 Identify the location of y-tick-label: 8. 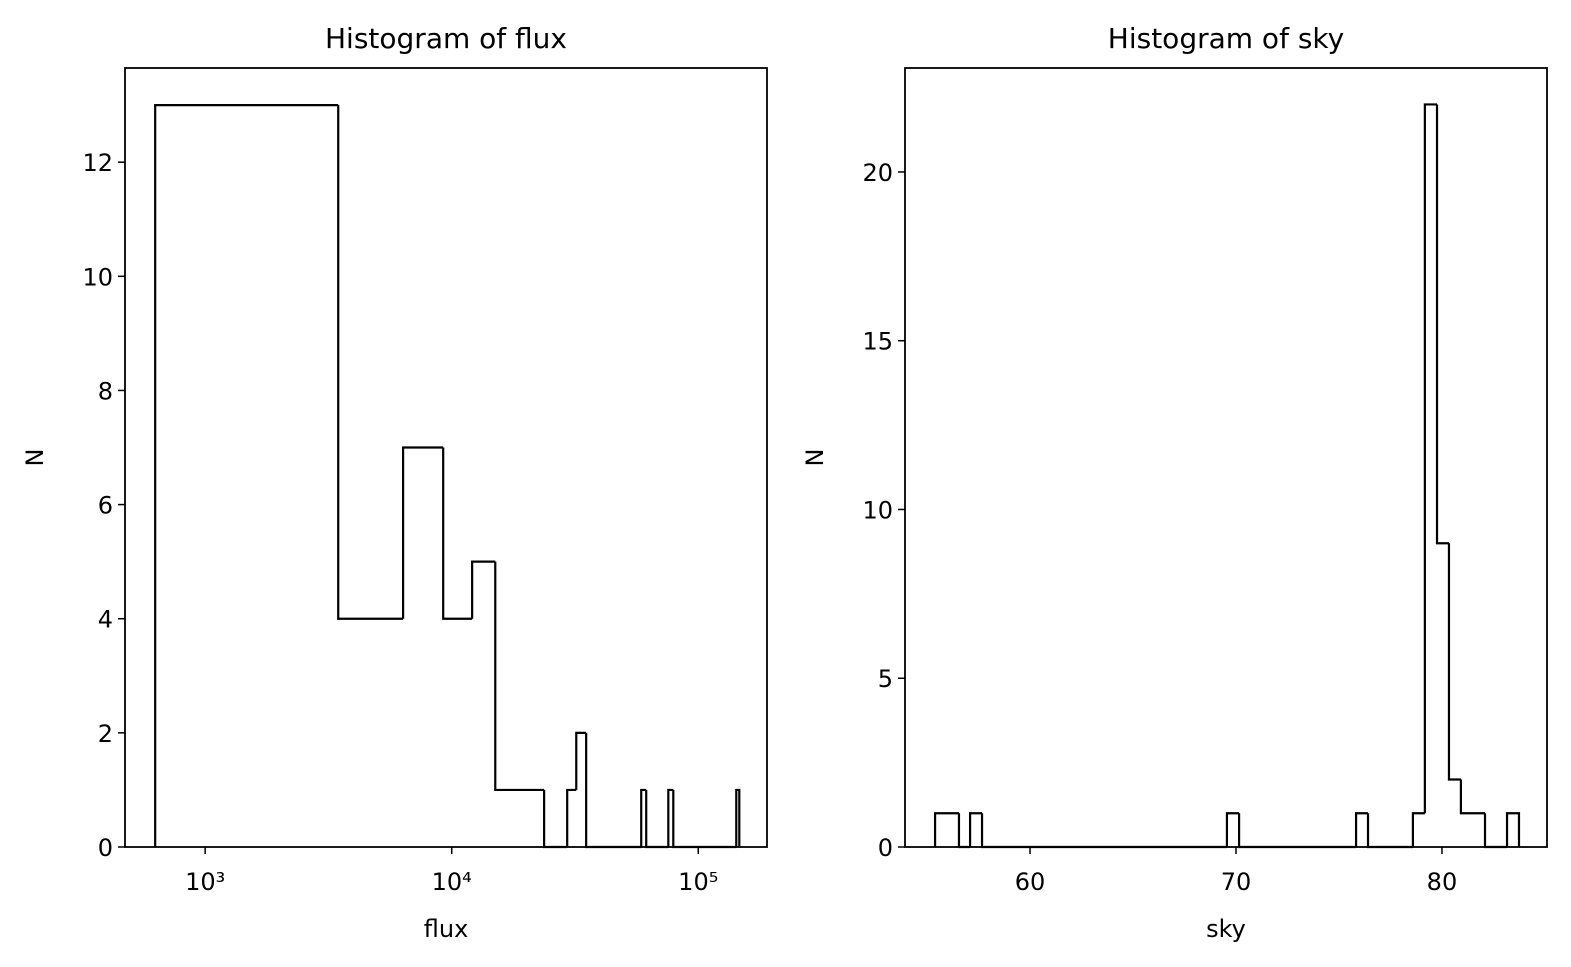
(105, 391).